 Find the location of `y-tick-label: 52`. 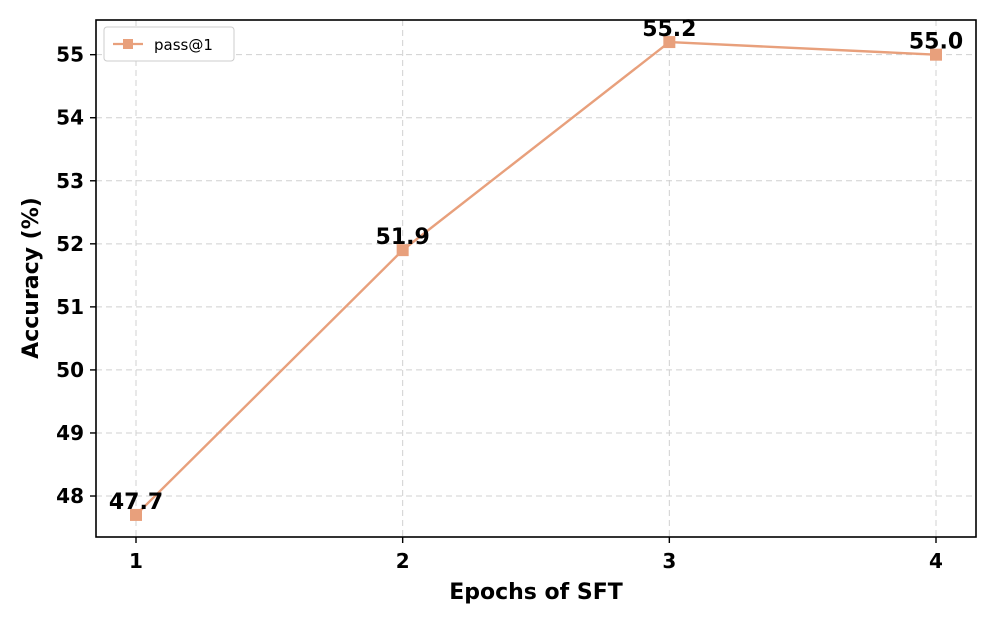

y-tick-label: 52 is located at coordinates (70, 244).